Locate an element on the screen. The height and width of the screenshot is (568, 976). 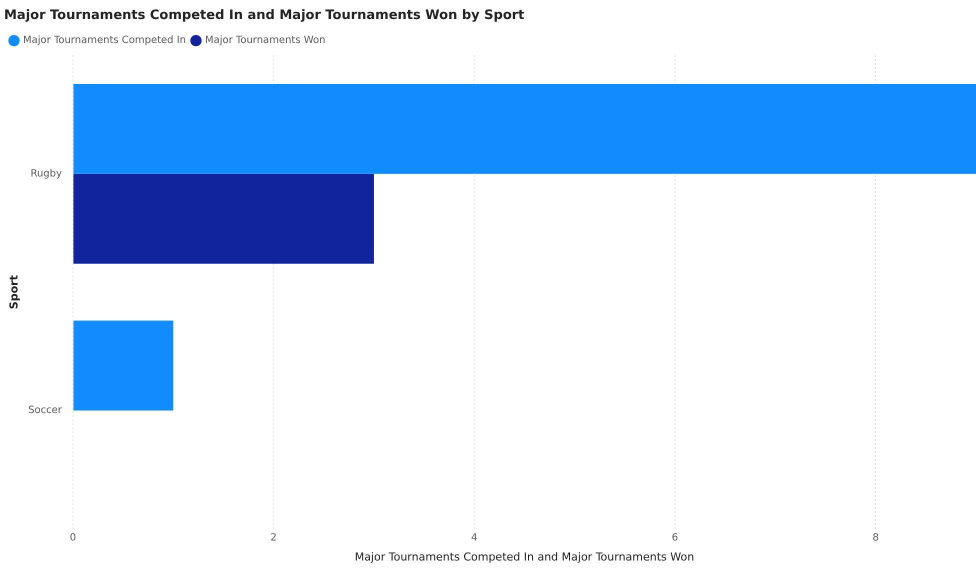
y-axis-title: Sport is located at coordinates (13, 292).